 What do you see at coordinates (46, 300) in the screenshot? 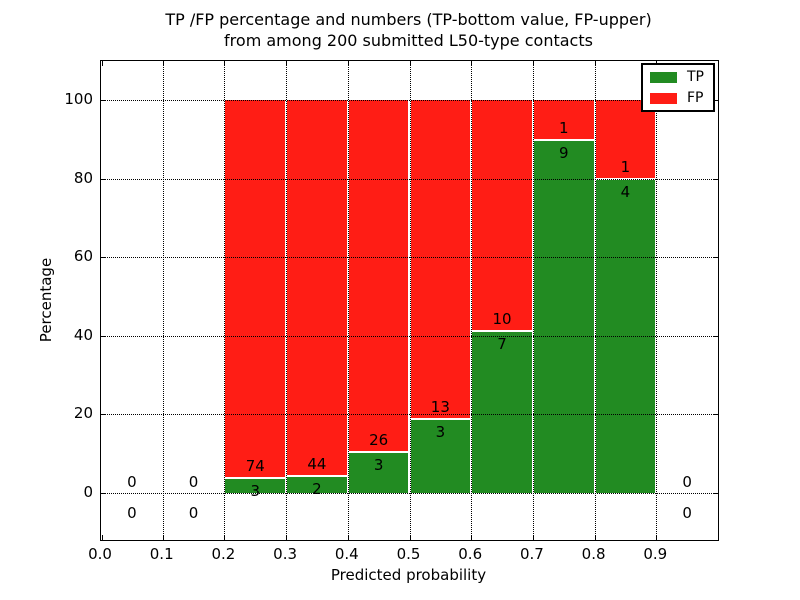
I see `y-axis-label: Percentage` at bounding box center [46, 300].